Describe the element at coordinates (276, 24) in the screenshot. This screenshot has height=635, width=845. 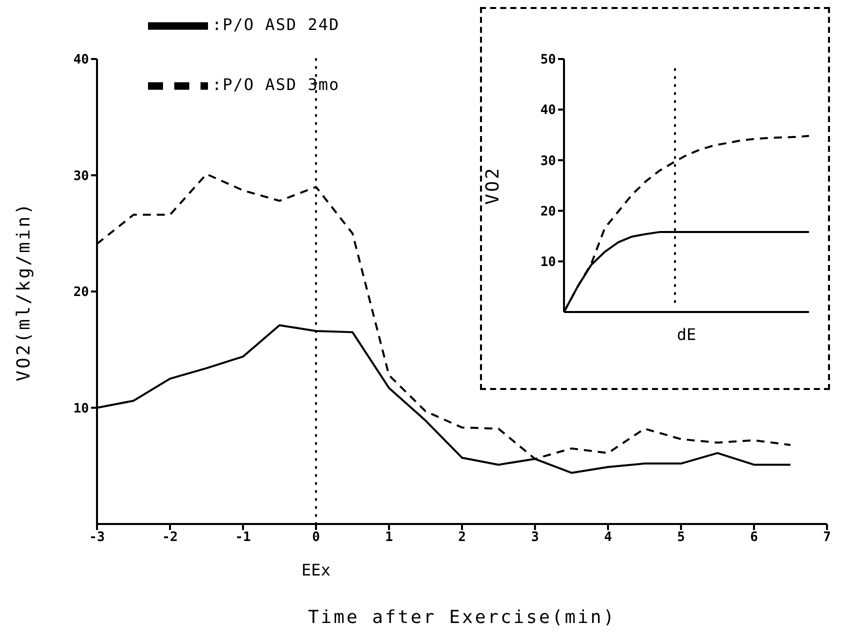
I see `legend-label: :P/O ASD 24D` at that location.